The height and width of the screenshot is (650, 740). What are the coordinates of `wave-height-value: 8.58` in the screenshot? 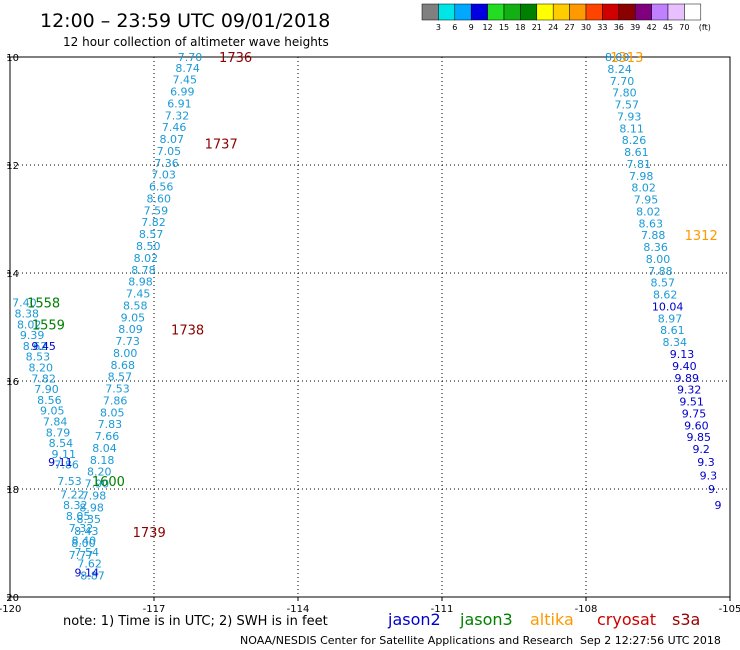 It's located at (135, 305).